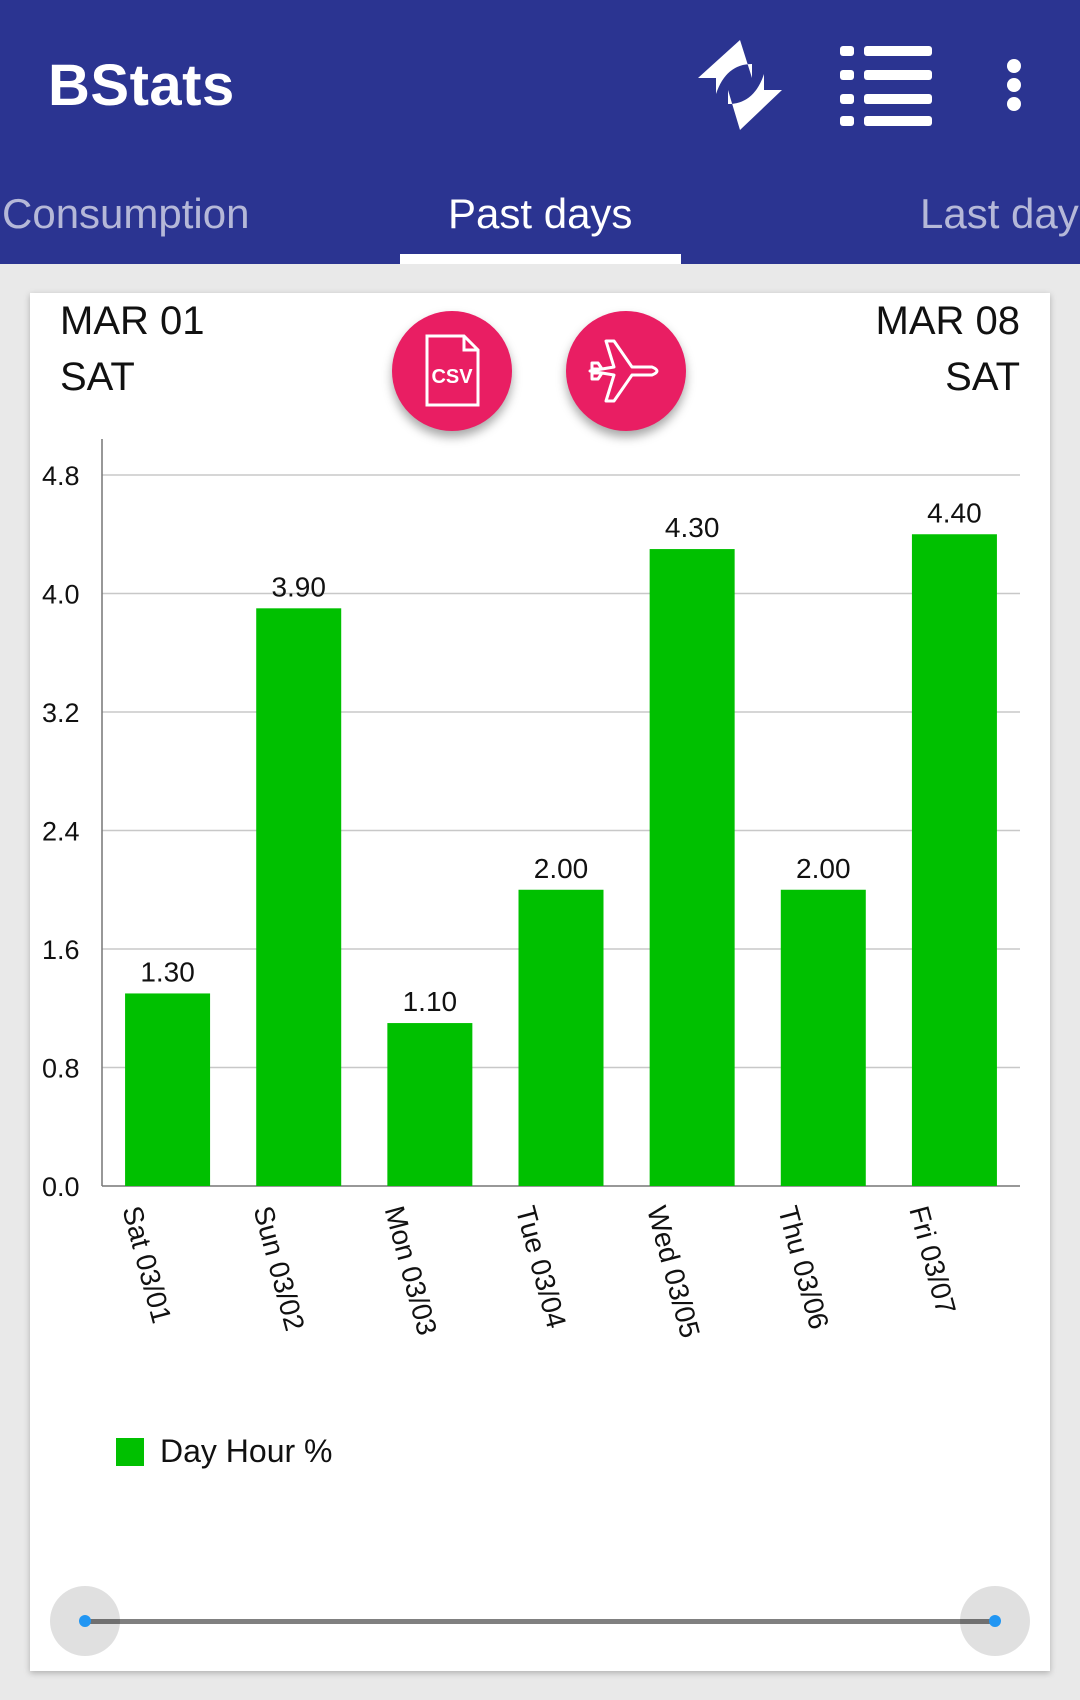 The height and width of the screenshot is (1700, 1080). What do you see at coordinates (886, 85) in the screenshot?
I see `list-icon` at bounding box center [886, 85].